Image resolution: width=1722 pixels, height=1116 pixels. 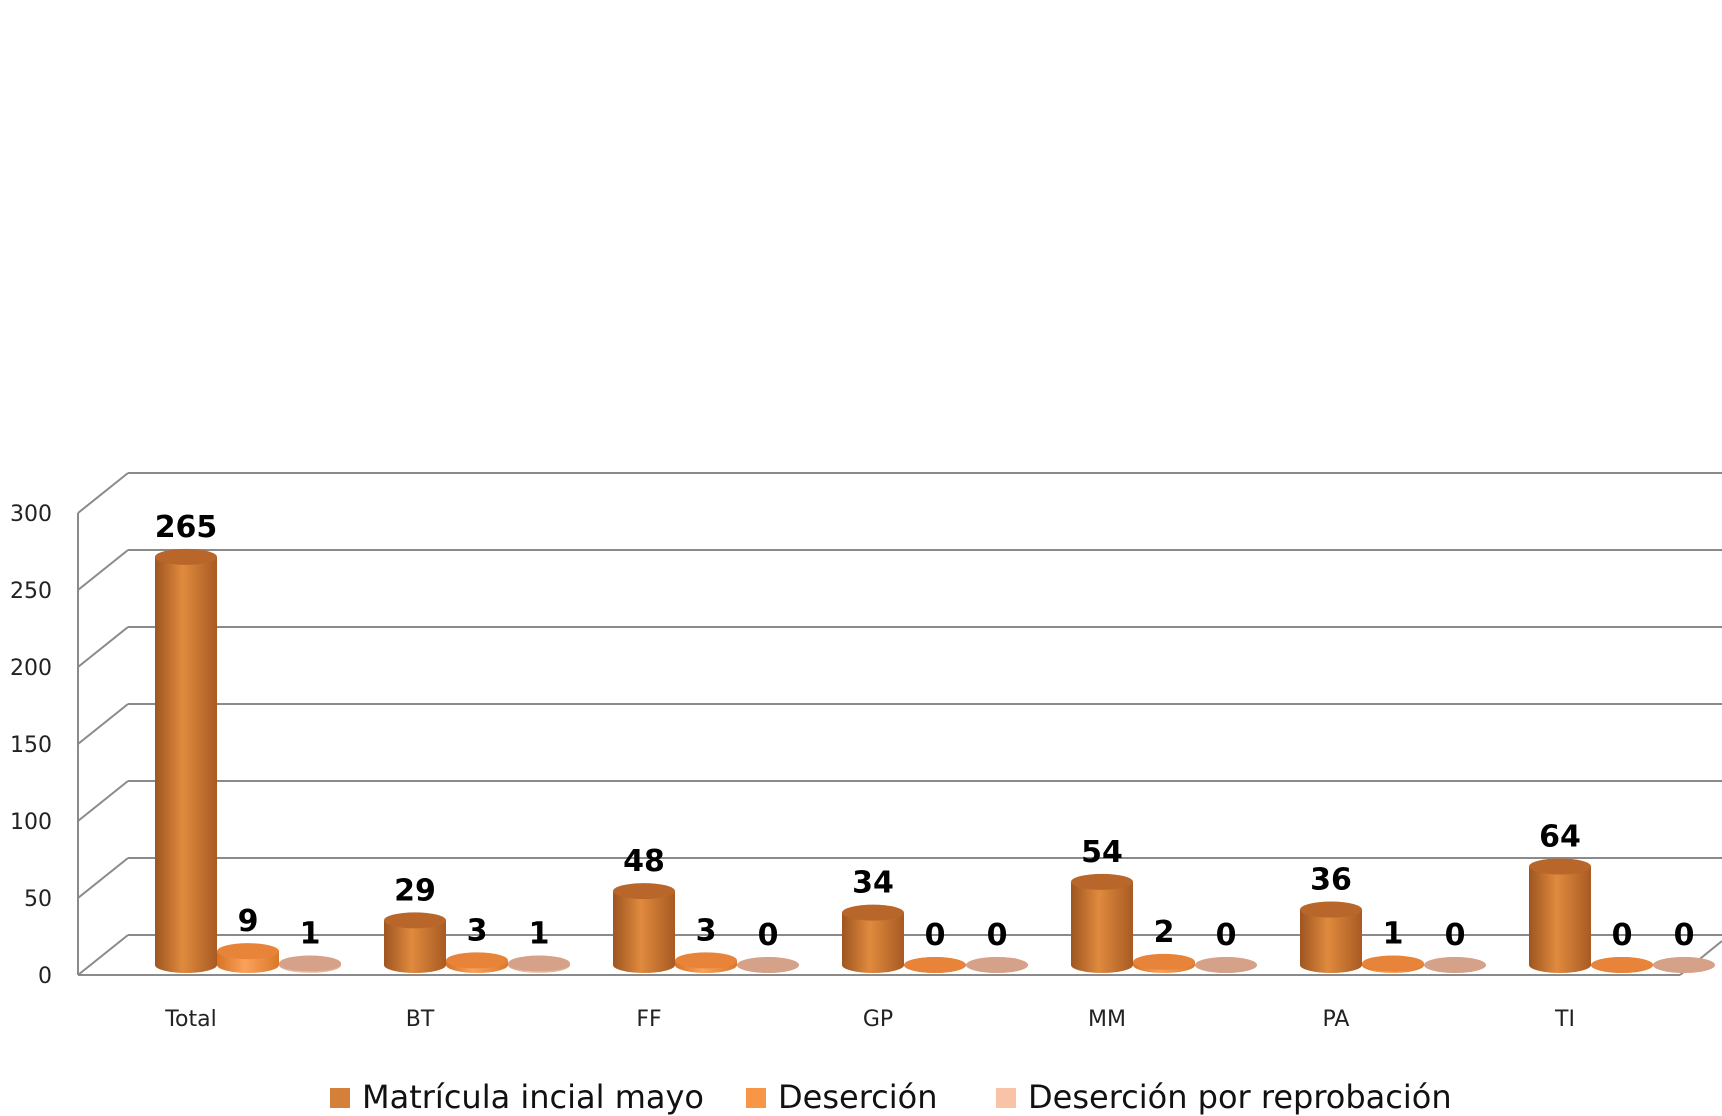 What do you see at coordinates (31, 514) in the screenshot?
I see `y-tick-label: 300` at bounding box center [31, 514].